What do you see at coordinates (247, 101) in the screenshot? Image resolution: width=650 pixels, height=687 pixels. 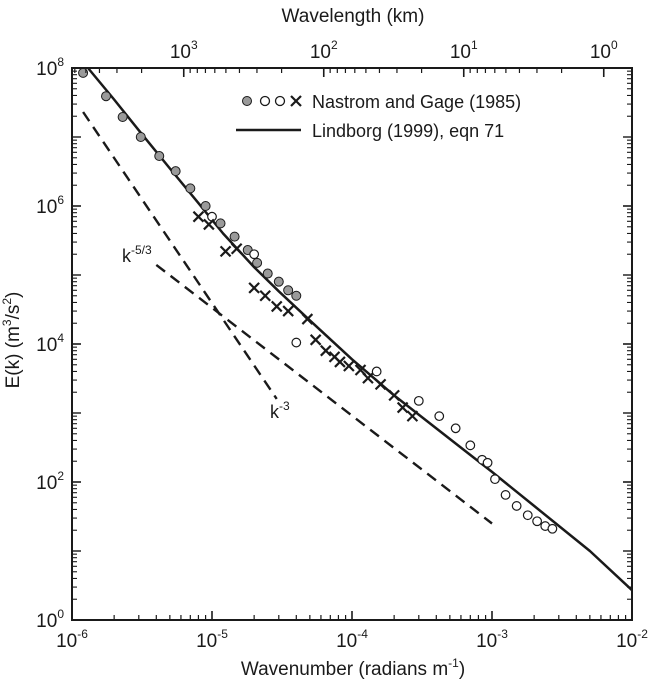 I see `legend-filled-circle-marker` at bounding box center [247, 101].